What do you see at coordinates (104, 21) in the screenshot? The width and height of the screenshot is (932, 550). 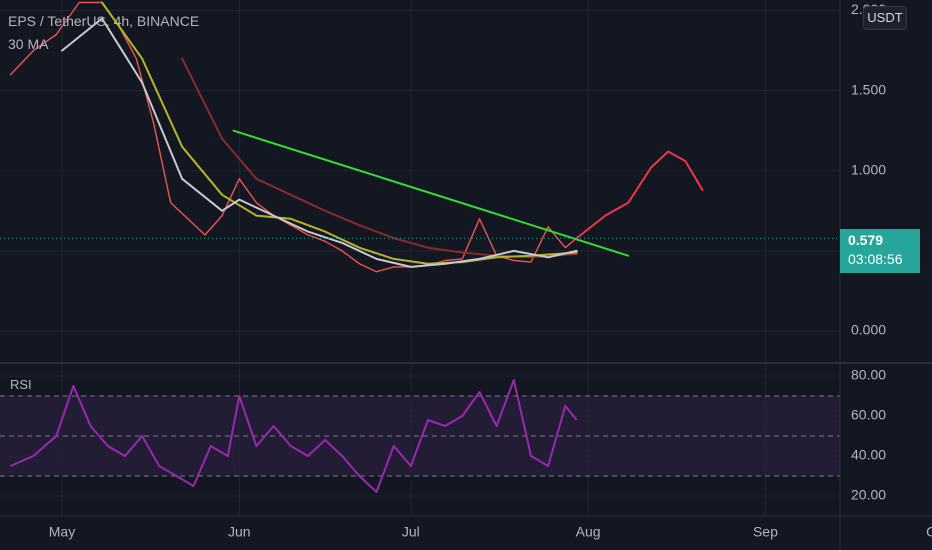 I see `symbol-legend: EPS / TetherUS, 4h, BINANCE` at bounding box center [104, 21].